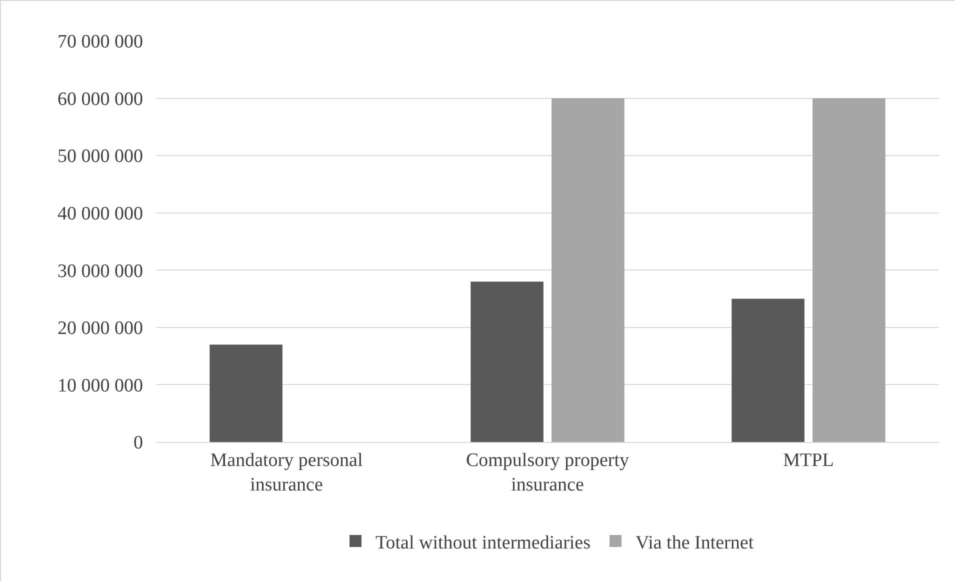 This screenshot has height=581, width=955. Describe the element at coordinates (100, 42) in the screenshot. I see `y-tick-label: 70 000 000` at that location.